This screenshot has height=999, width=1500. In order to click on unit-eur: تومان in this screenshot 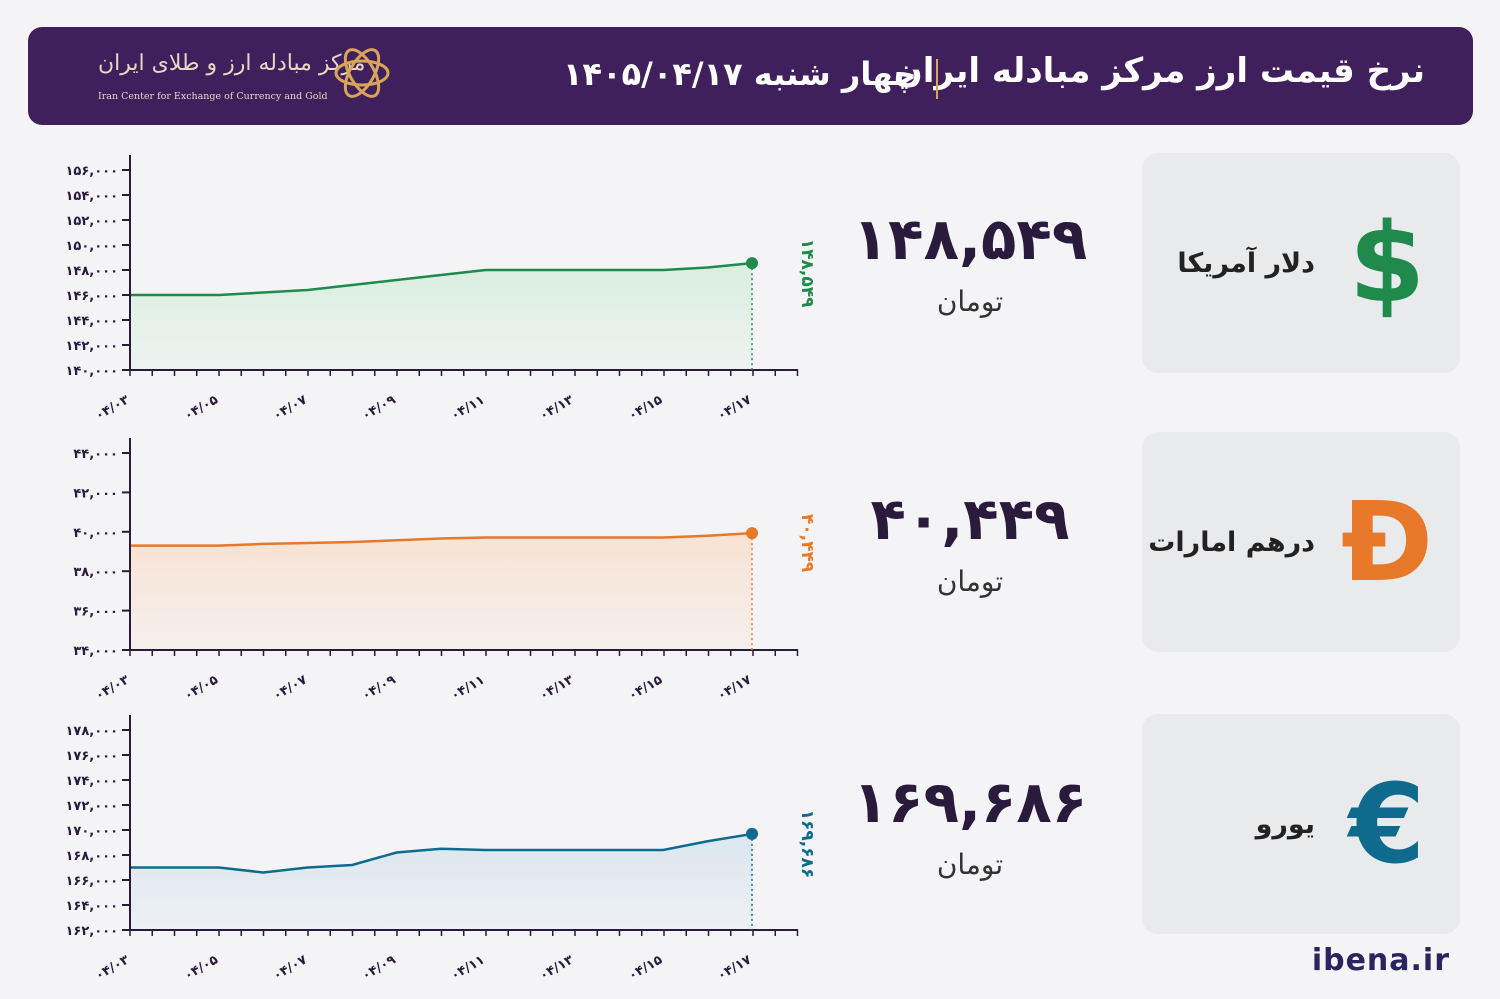, I will do `click(970, 864)`.